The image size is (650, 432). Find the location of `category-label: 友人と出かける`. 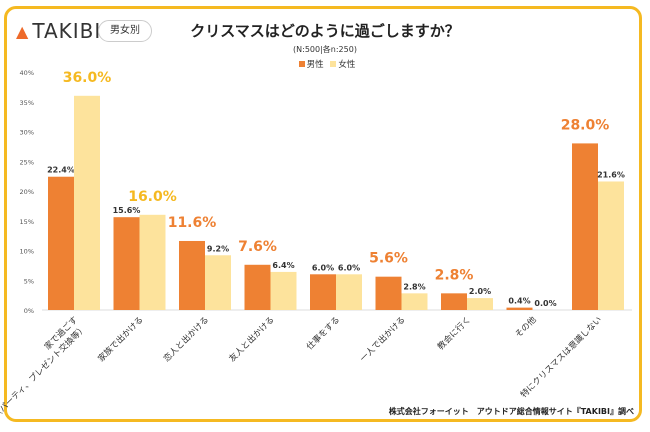

category-label: 友人と出かける is located at coordinates (252, 339).